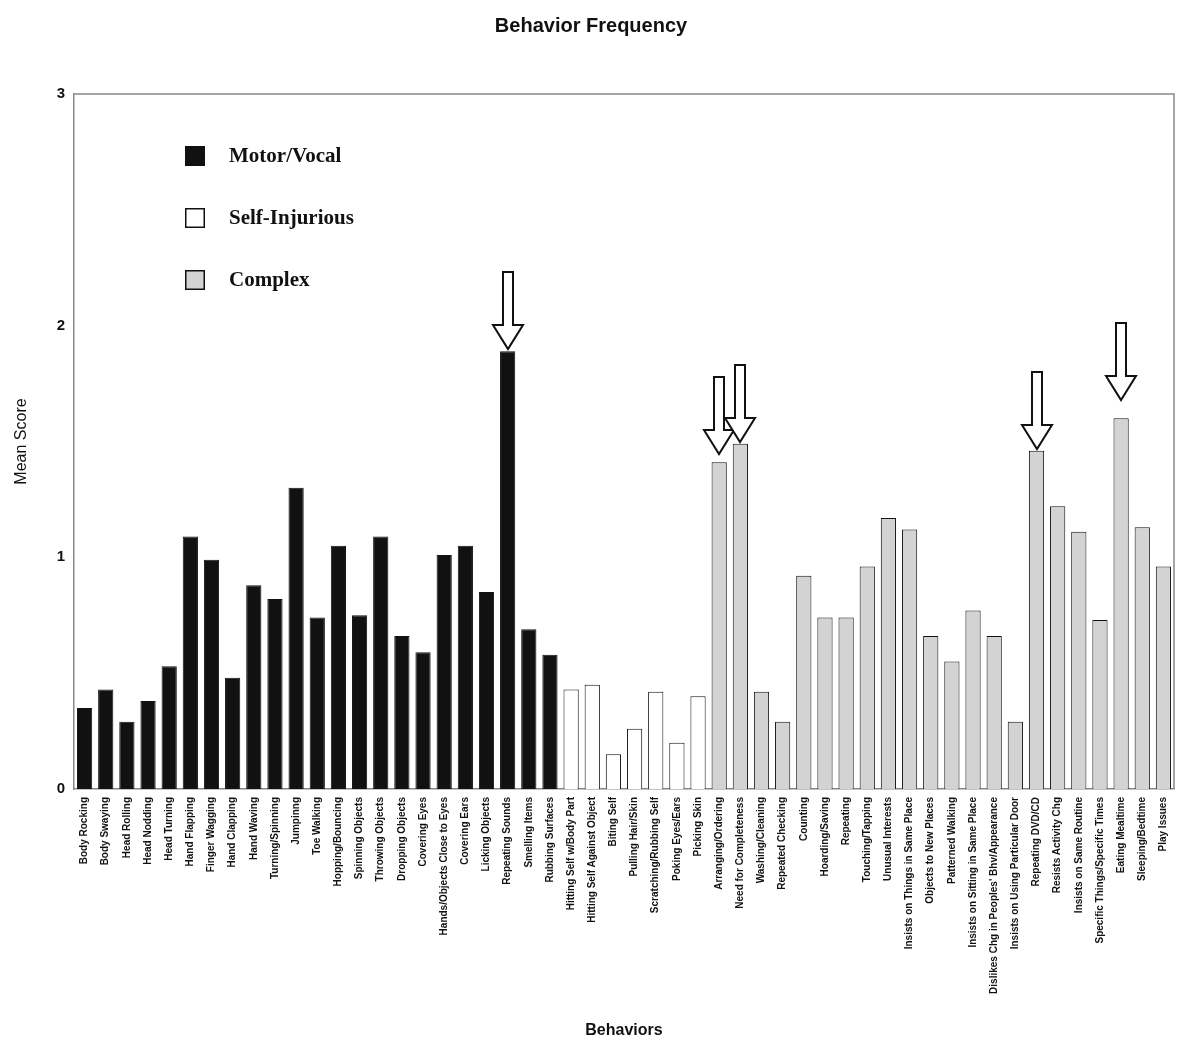  I want to click on legend-label: Complex, so click(269, 279).